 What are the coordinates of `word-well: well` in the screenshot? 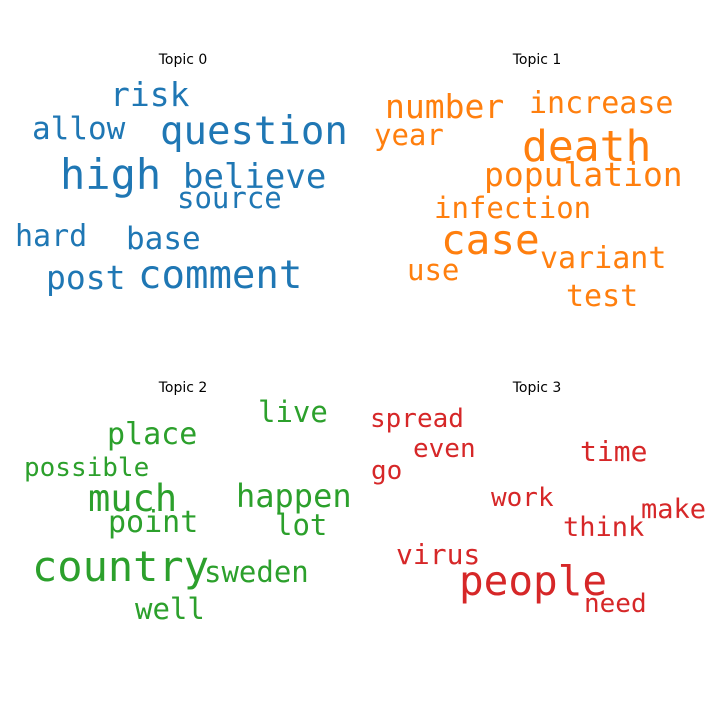 It's located at (170, 609).